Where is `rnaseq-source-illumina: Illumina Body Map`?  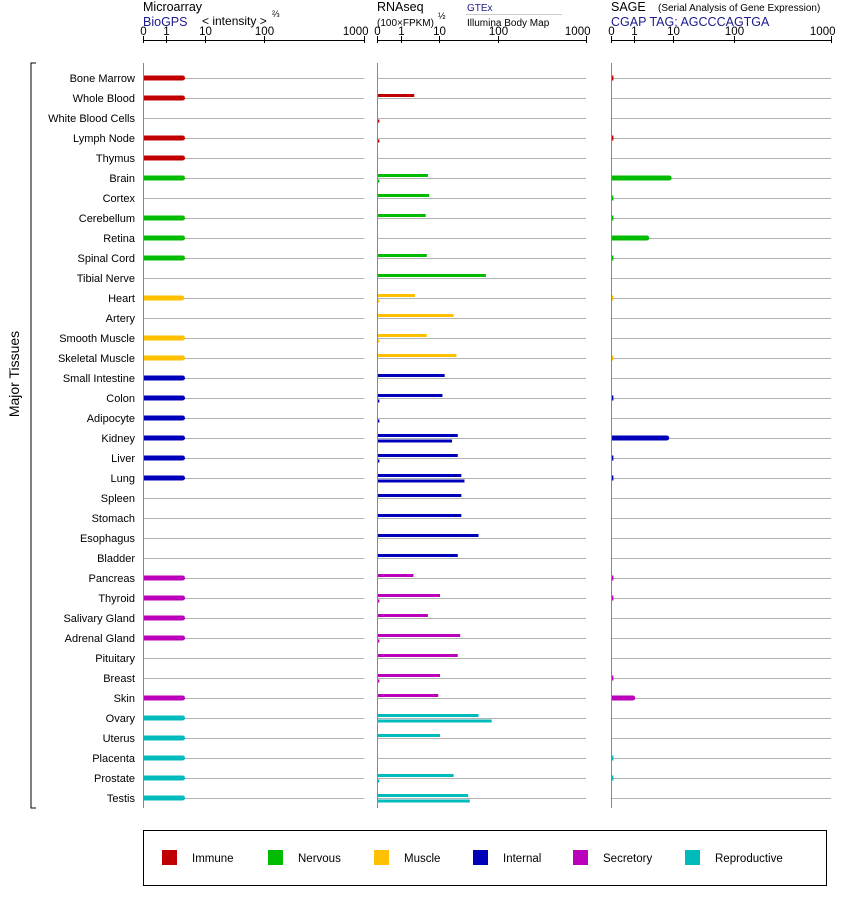
rnaseq-source-illumina: Illumina Body Map is located at coordinates (508, 23).